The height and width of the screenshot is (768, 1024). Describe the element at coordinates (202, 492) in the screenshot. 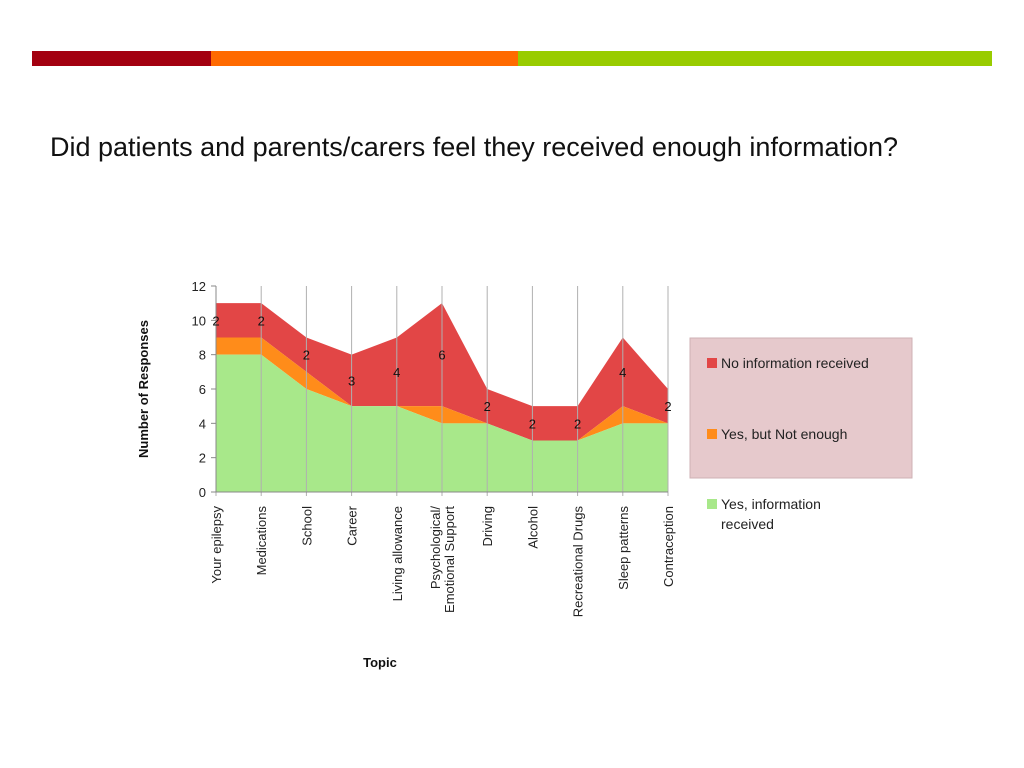

I see `y-tick-label: 0` at that location.